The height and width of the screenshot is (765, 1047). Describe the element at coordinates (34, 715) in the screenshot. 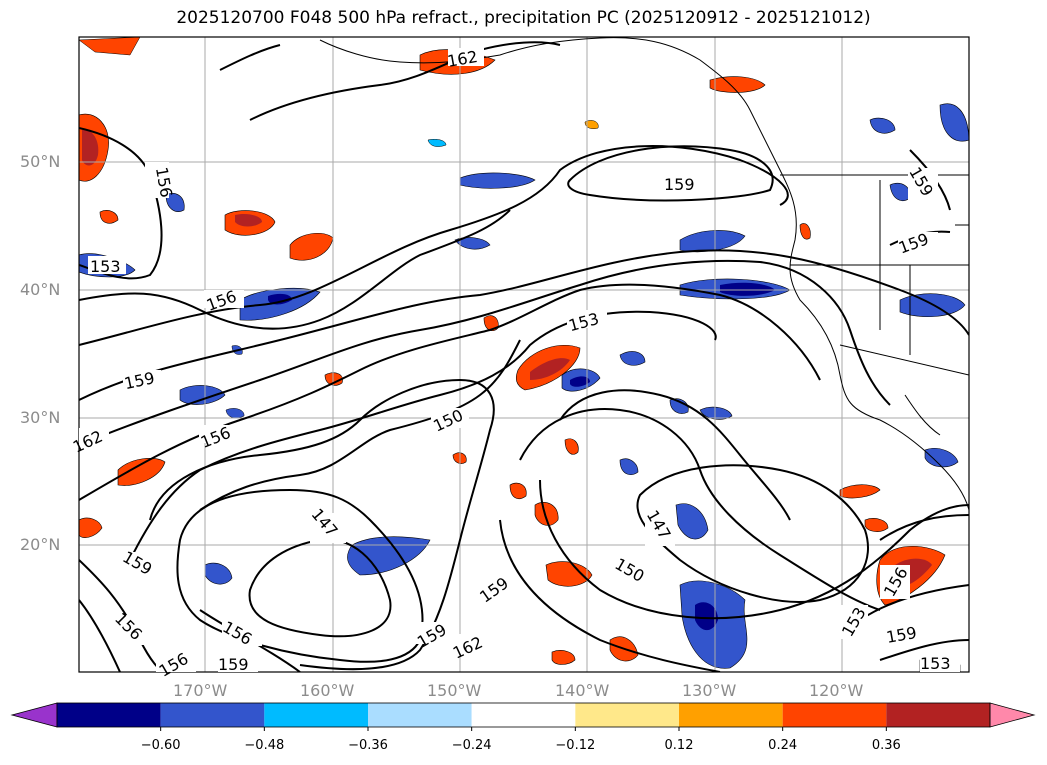

I see `colorbar-extend-low` at that location.